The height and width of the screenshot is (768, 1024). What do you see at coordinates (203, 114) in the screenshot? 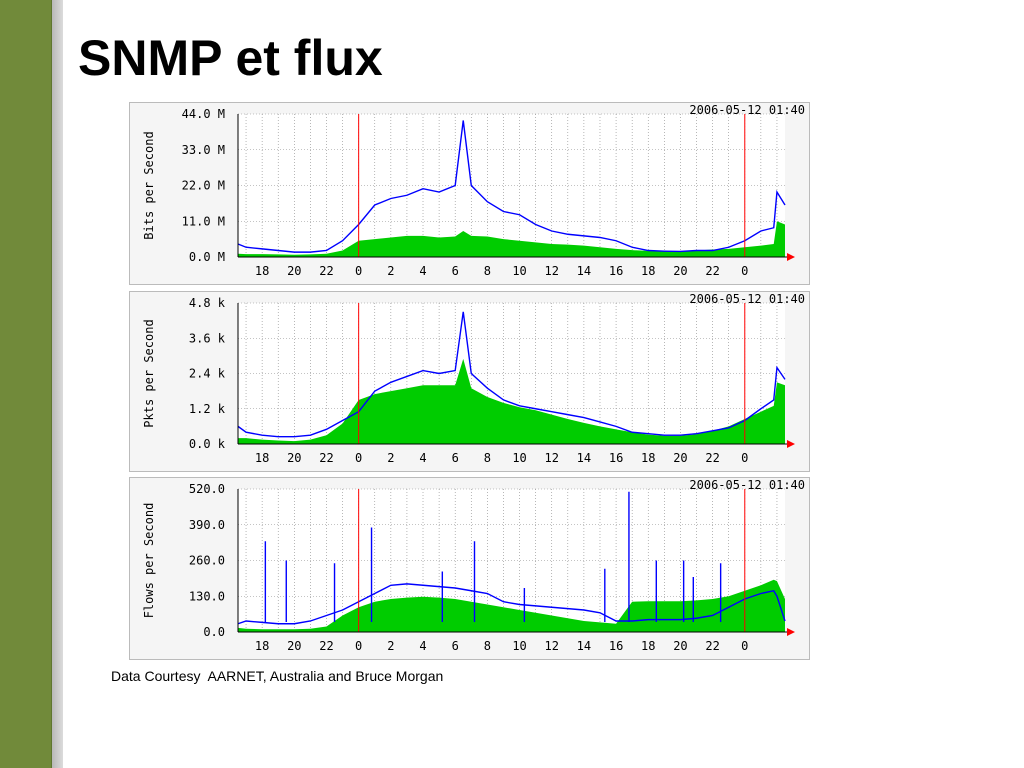
I see `y-tick-label: 44.0 M` at bounding box center [203, 114].